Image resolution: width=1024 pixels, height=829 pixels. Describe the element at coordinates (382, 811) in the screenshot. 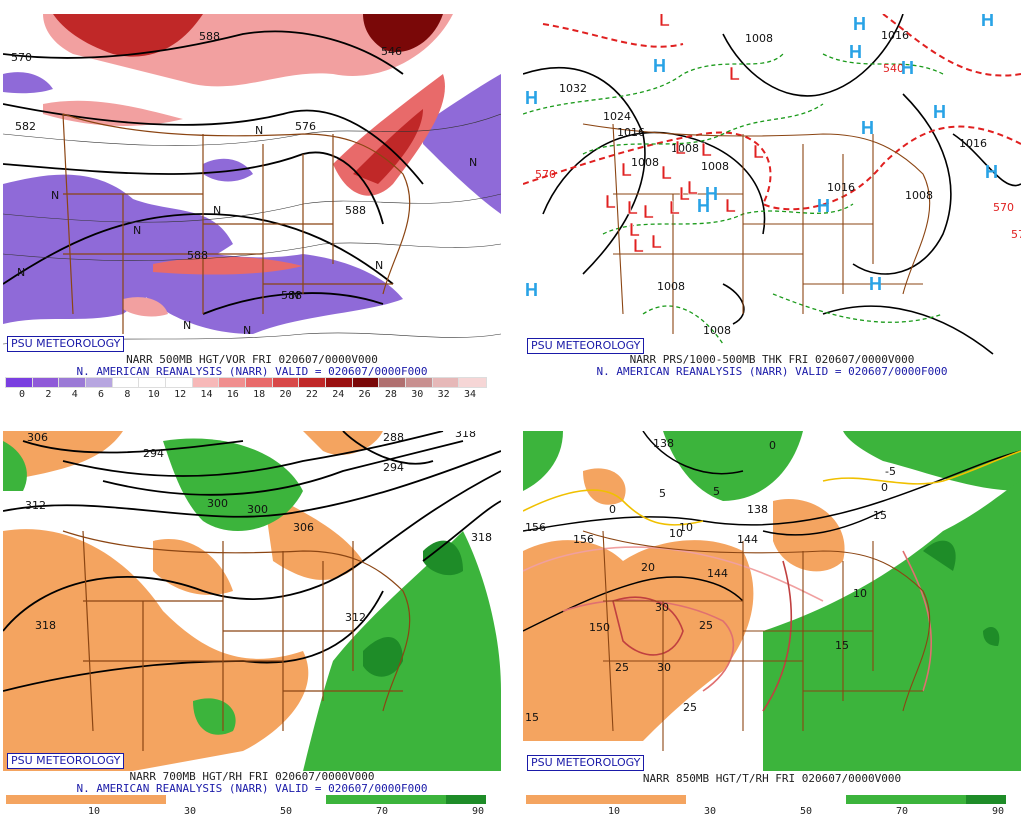

I see `colorbar-tick: 70` at that location.